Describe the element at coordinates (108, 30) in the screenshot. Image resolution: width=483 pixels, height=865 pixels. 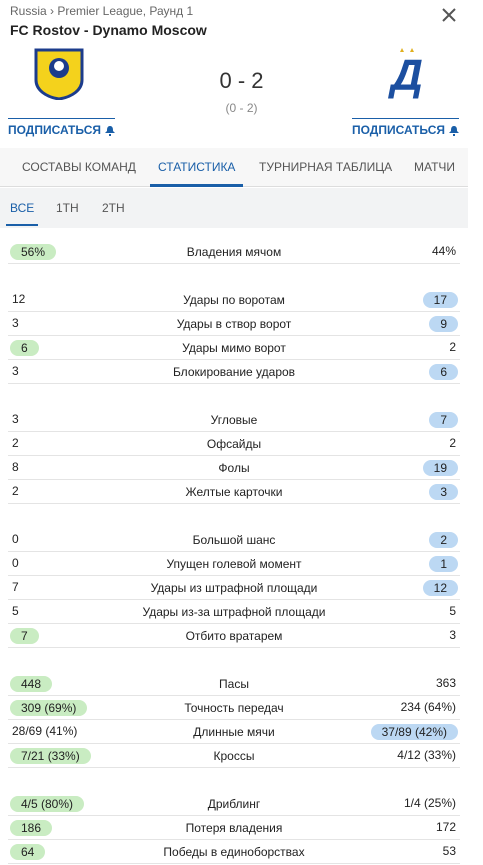
I see `match-title: FC Rostov - Dynamo Moscow` at that location.